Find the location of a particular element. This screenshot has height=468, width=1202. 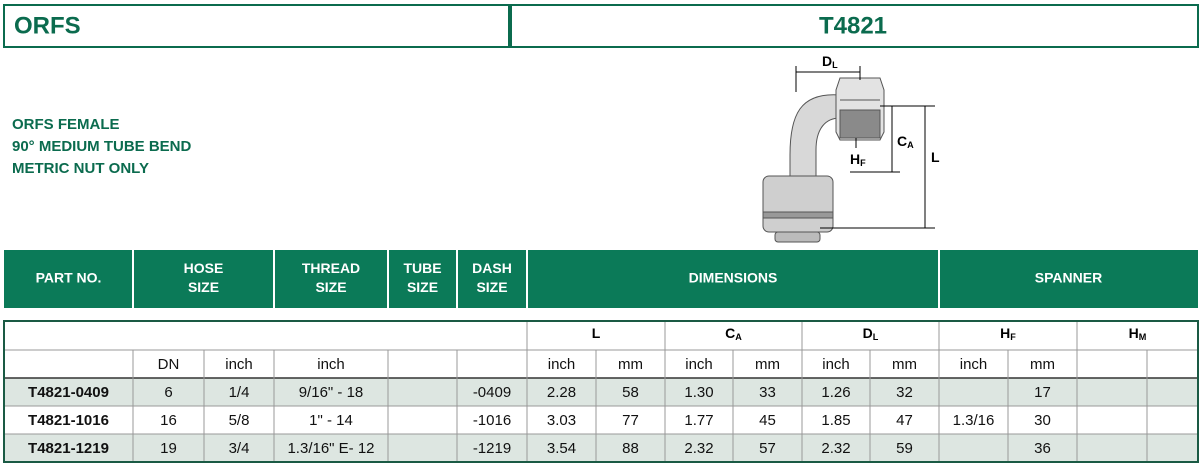

cell-text: 3.03 is located at coordinates (561, 420).